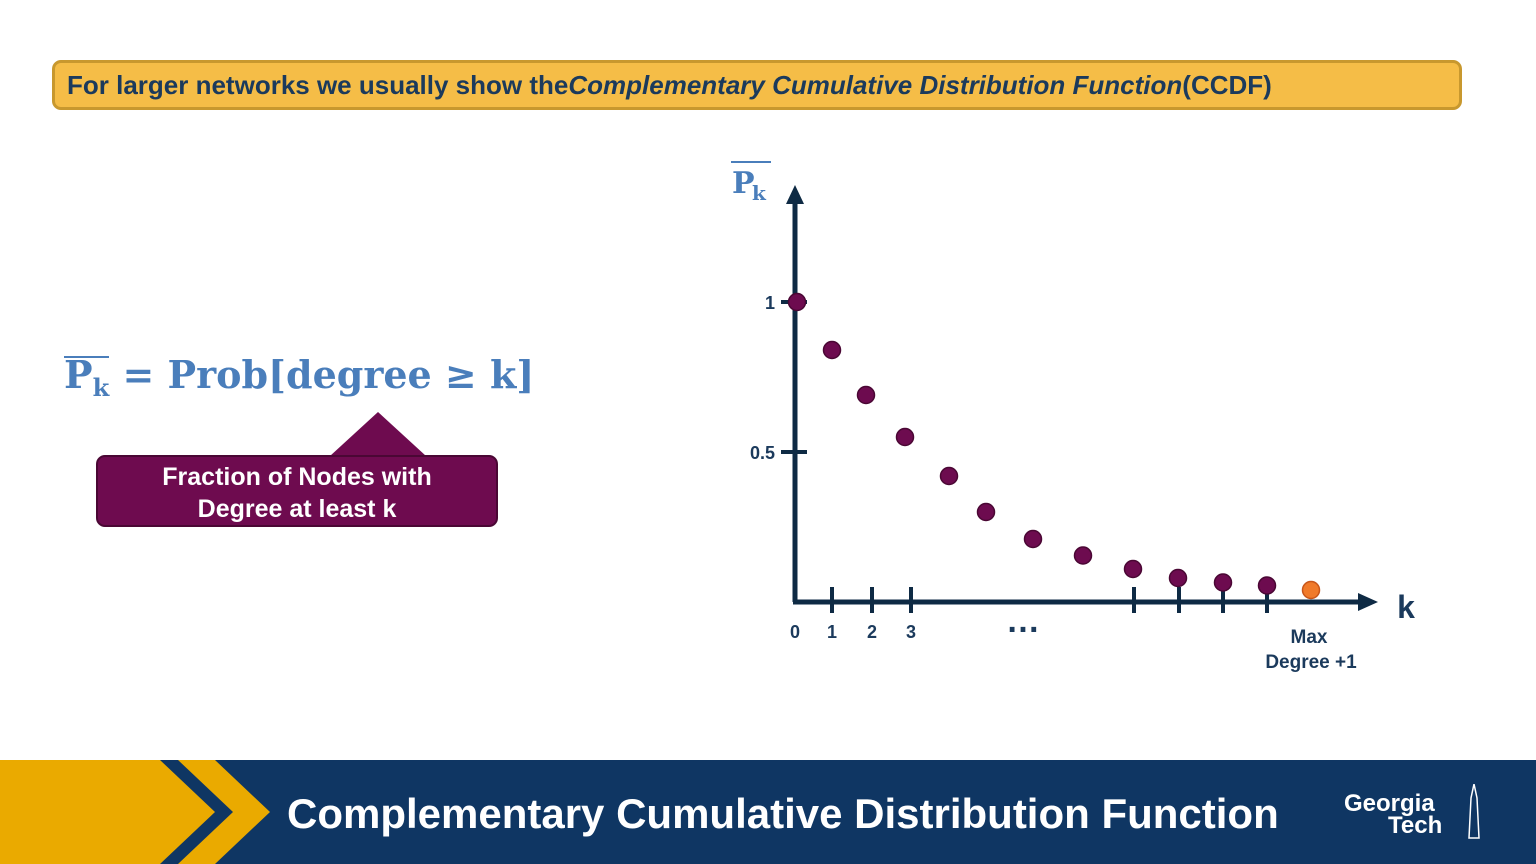 Image resolution: width=1536 pixels, height=864 pixels. I want to click on formula-p-bar: Pk, so click(87, 377).